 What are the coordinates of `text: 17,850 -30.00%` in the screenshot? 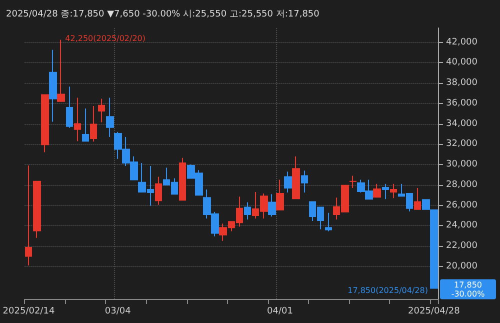 It's located at (468, 289).